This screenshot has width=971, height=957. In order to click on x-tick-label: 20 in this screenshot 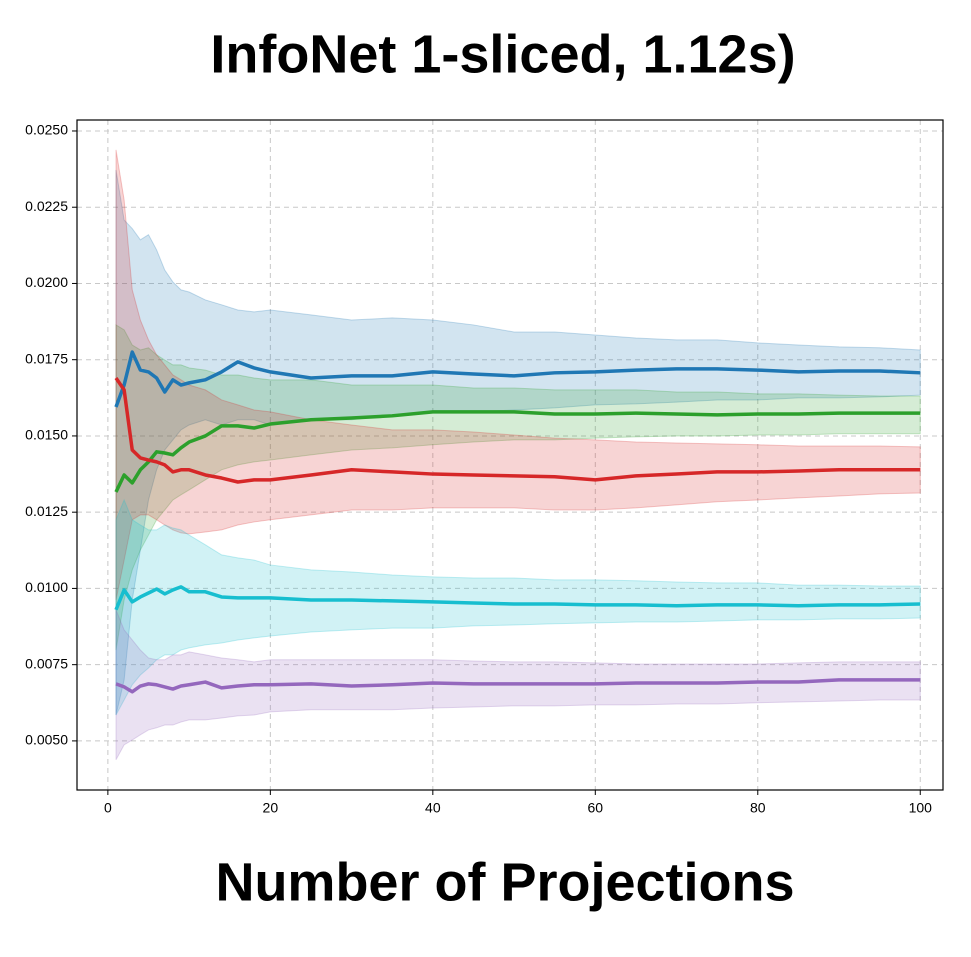, I will do `click(271, 808)`.